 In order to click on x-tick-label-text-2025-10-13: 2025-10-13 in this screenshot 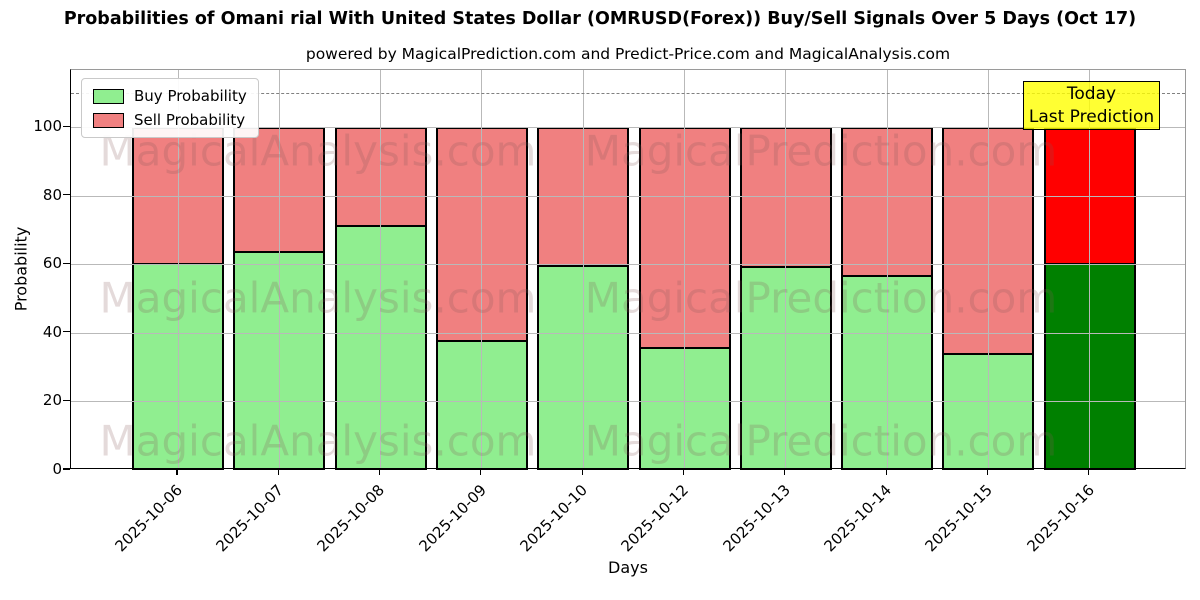, I will do `click(756, 518)`.